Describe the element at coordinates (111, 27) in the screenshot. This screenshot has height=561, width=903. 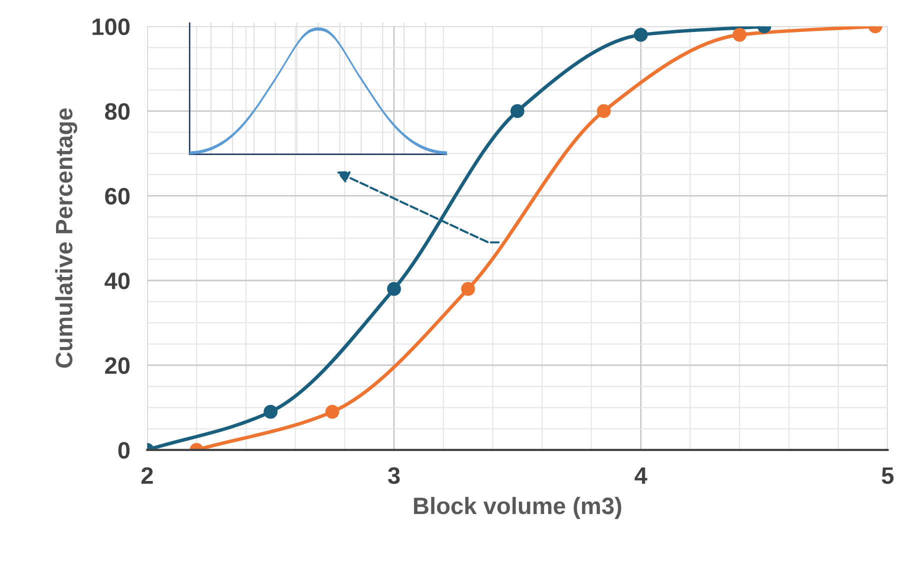
I see `y-tick-label: 100` at that location.